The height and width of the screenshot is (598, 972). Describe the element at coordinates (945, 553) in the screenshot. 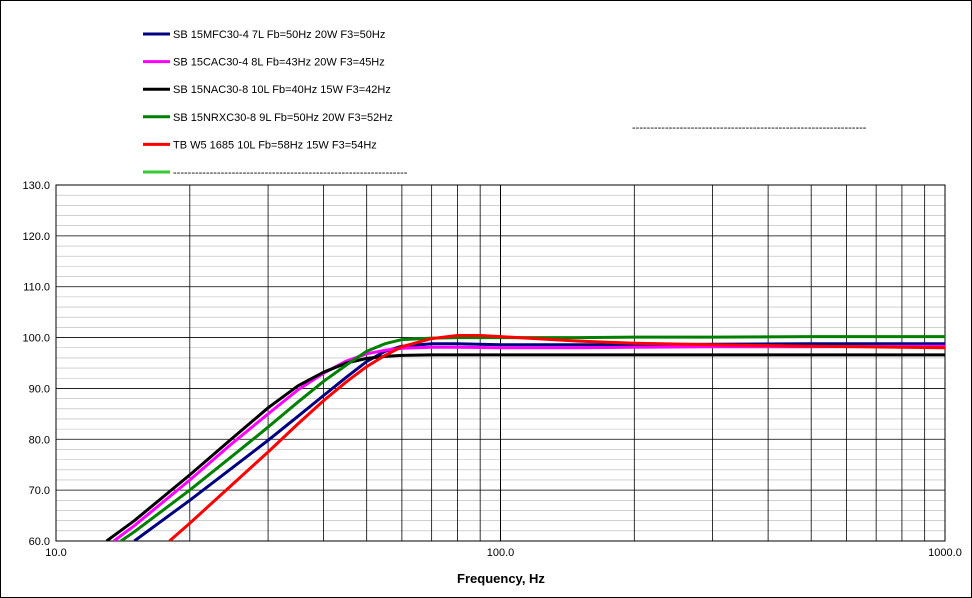

I see `x-tick-label: 1000.0` at that location.